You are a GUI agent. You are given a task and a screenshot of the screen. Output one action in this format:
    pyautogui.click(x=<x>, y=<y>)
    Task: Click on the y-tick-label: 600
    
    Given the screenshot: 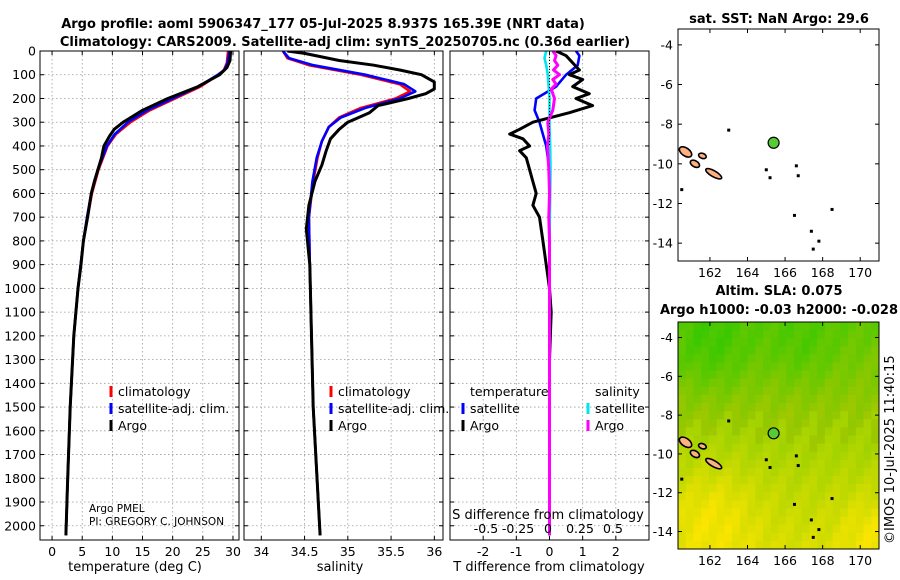 What is the action you would take?
    pyautogui.click(x=24, y=193)
    